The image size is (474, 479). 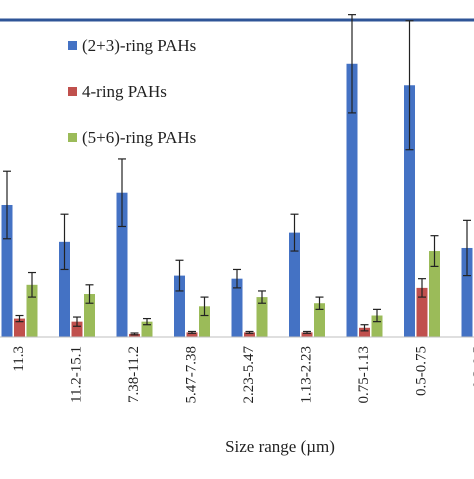 I want to click on x-tick-label: 5.47-7.38, so click(x=192, y=375).